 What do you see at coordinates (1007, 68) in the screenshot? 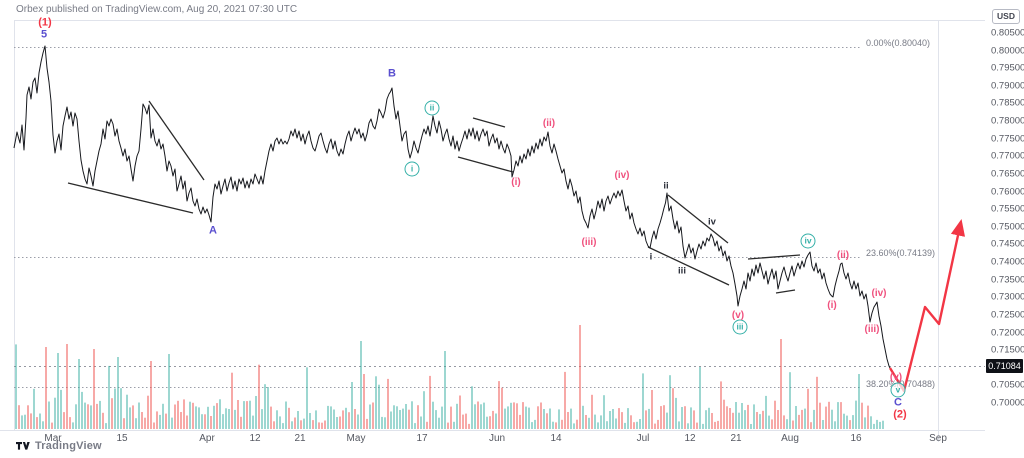
I see `price-tick-label: 0.79500` at bounding box center [1007, 68].